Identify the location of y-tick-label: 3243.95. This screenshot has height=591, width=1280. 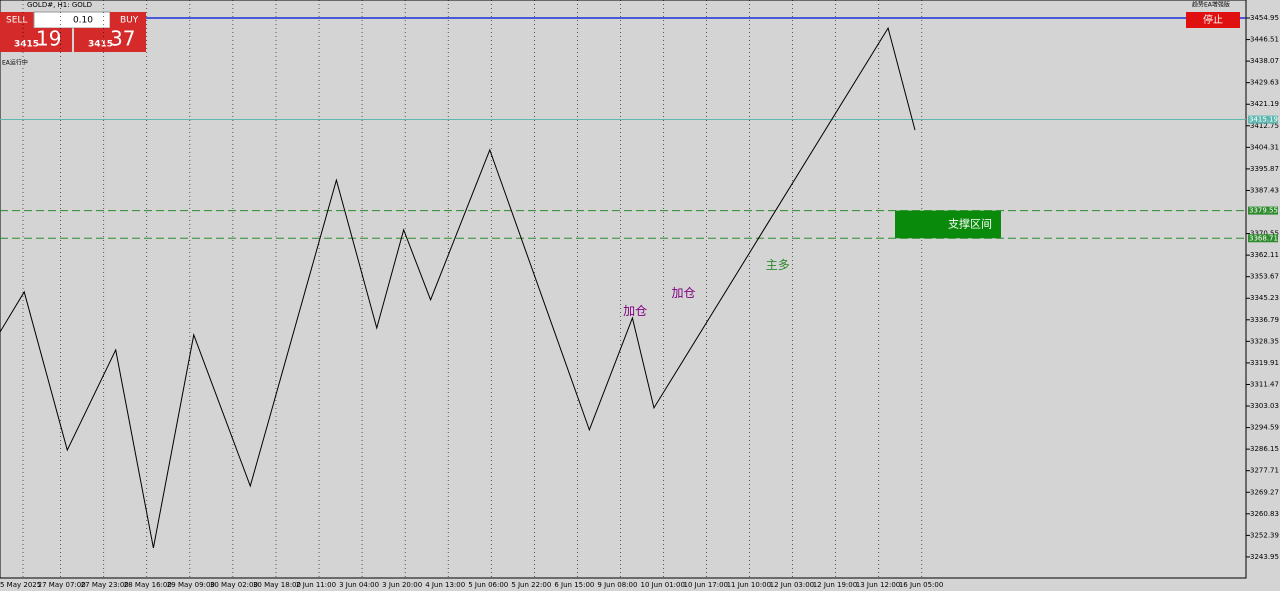
(1264, 557).